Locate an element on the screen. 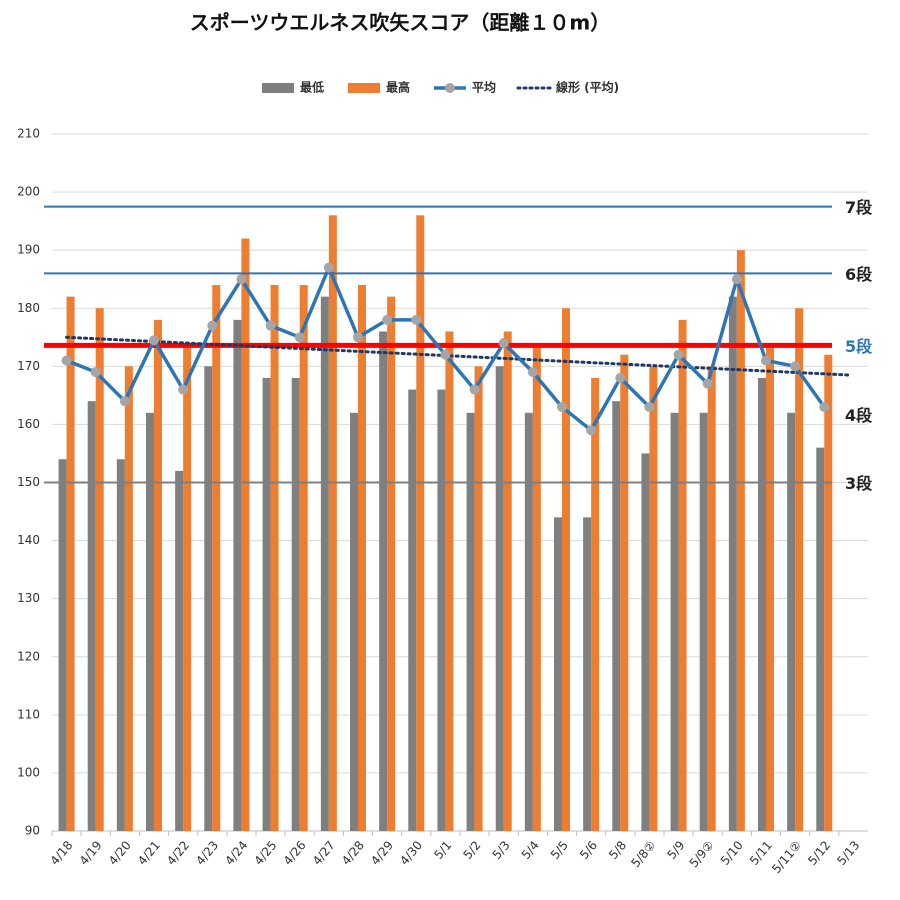  x-tick-label: 5/4 is located at coordinates (530, 850).